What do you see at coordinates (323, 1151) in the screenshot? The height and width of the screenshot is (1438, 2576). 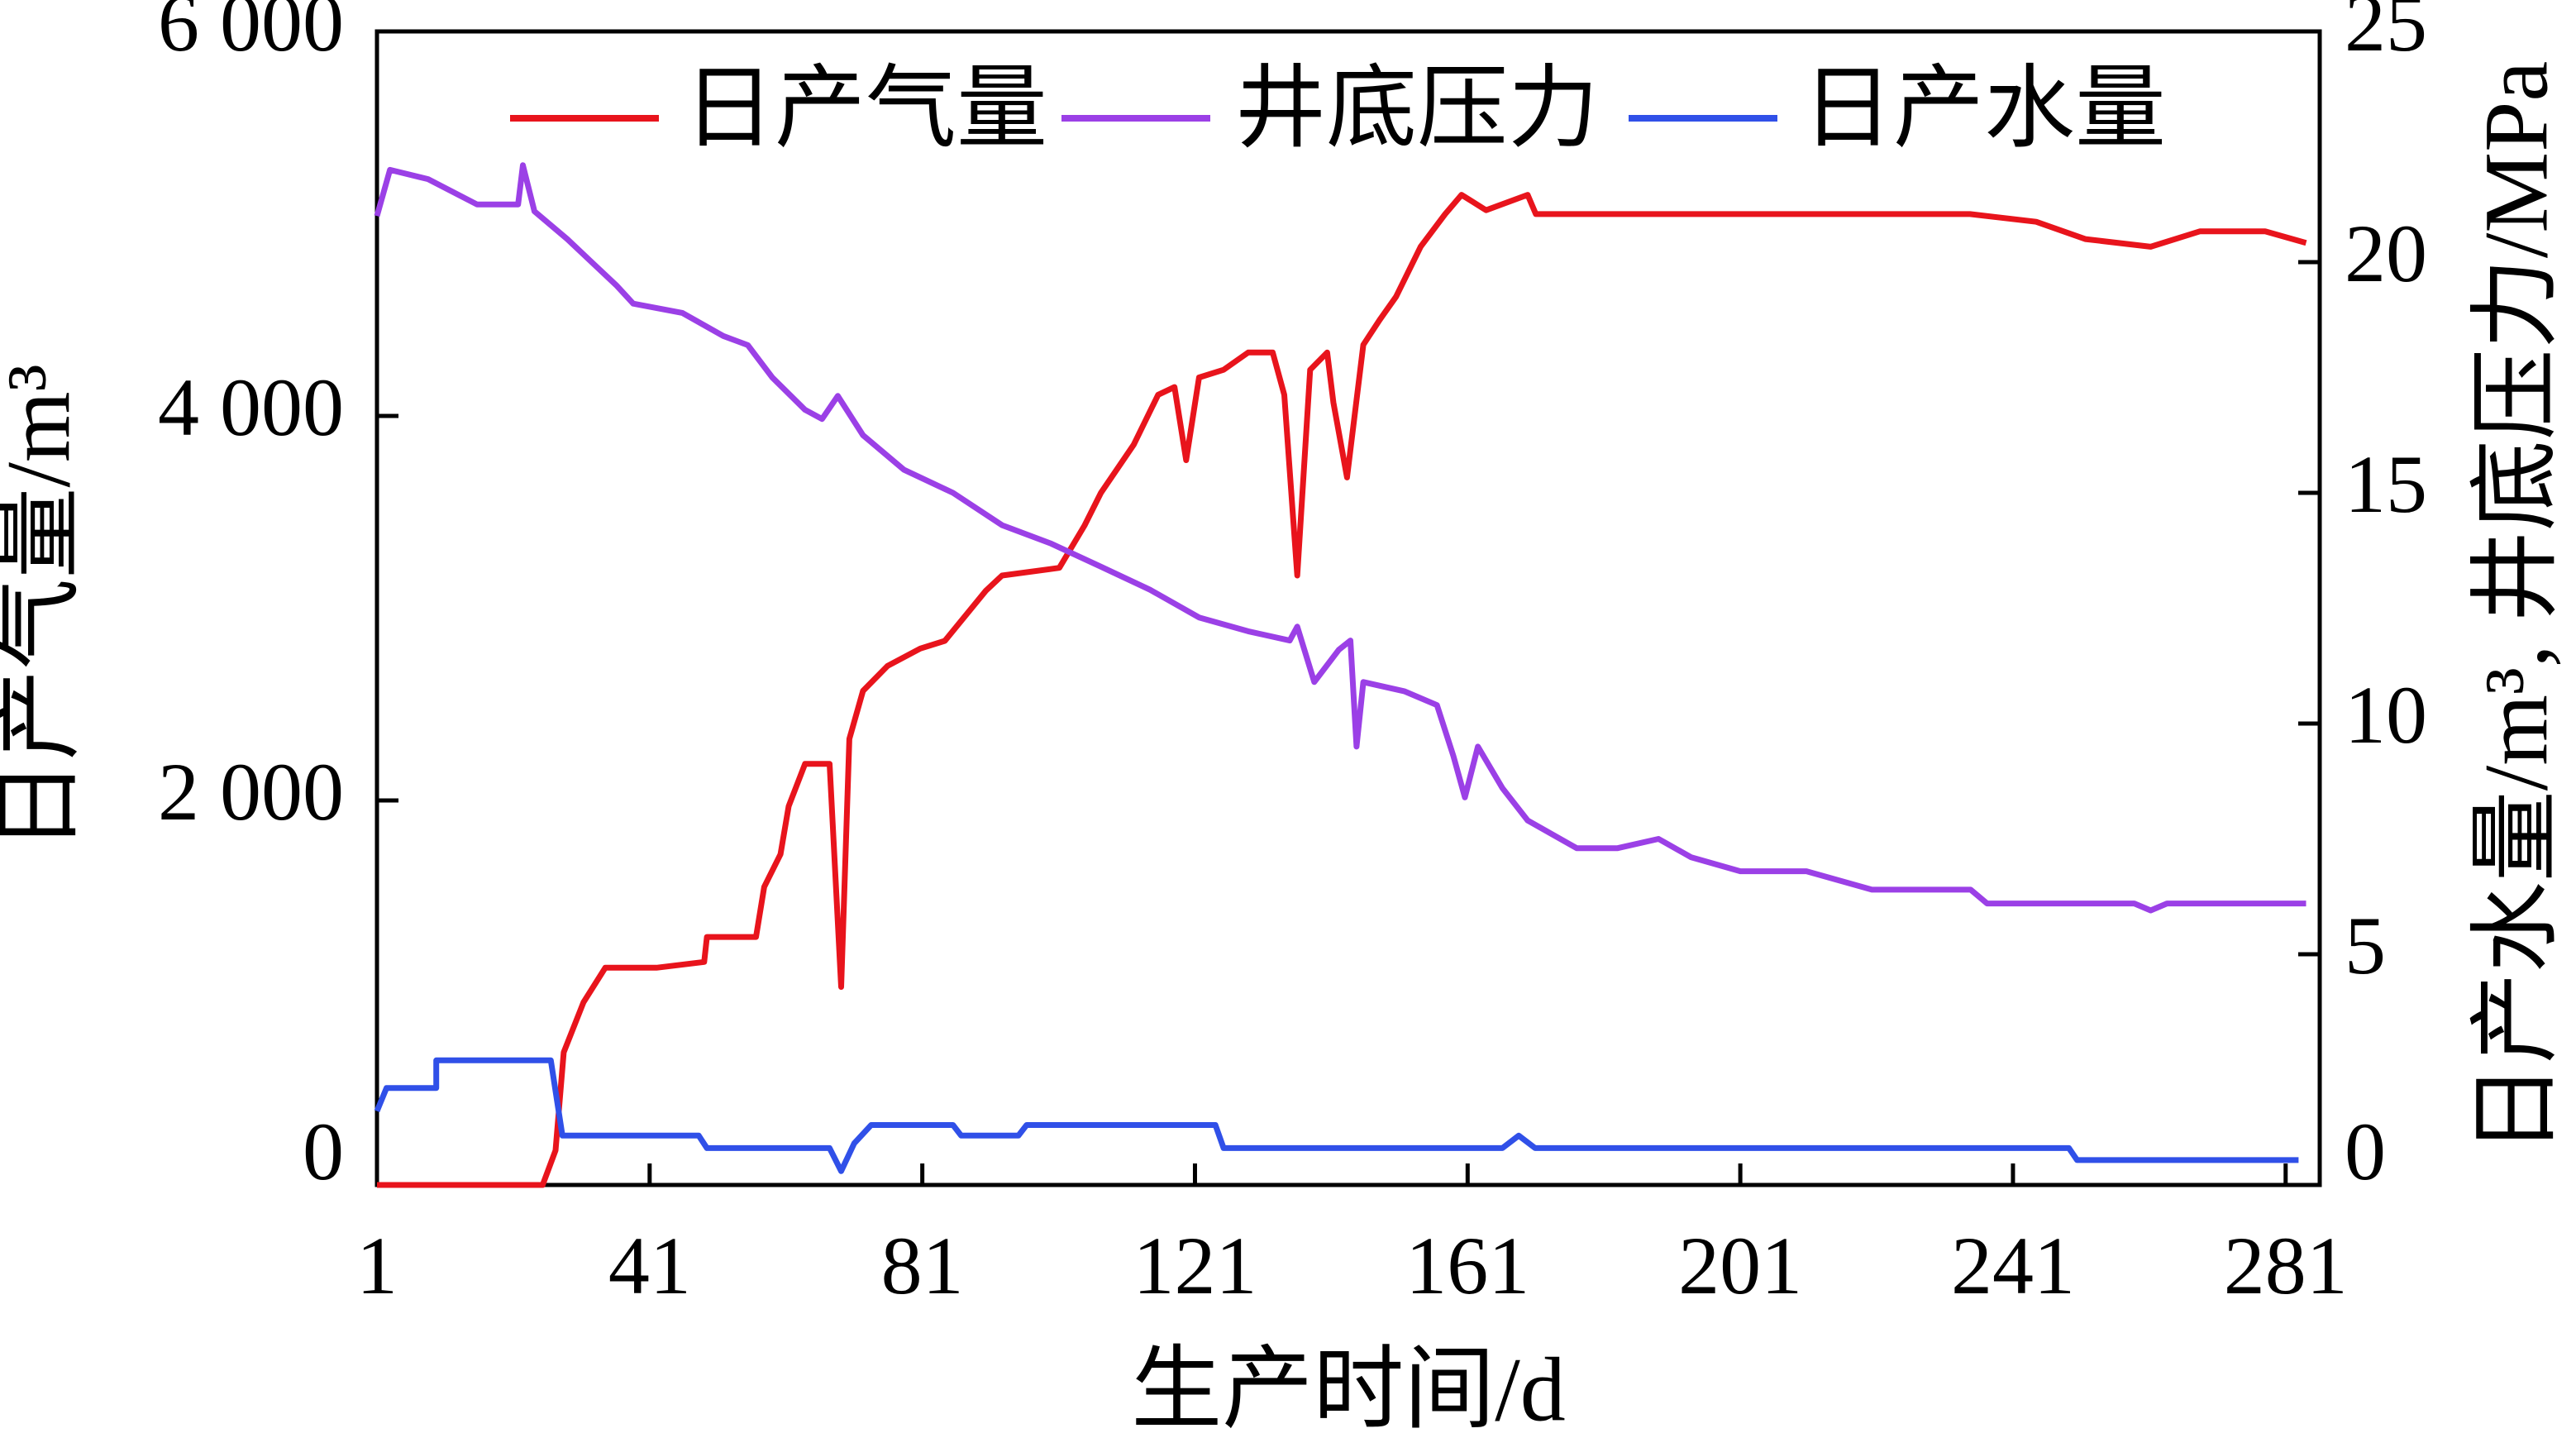 I see `y-tick-label: 0` at bounding box center [323, 1151].